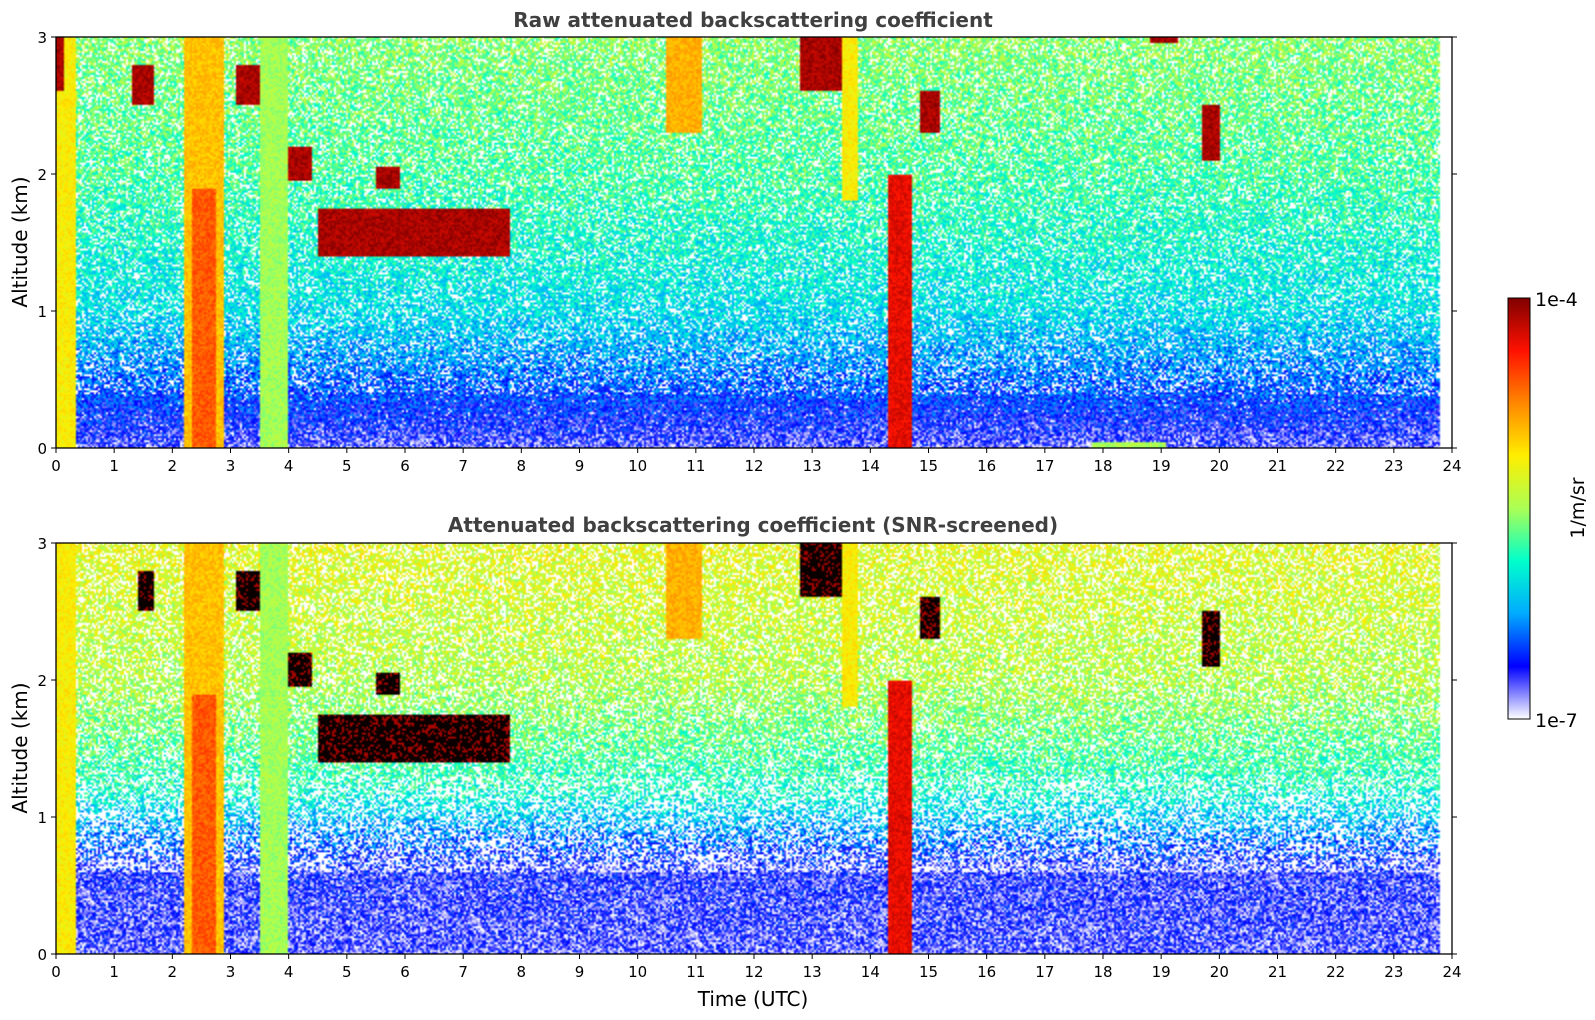  I want to click on colorbar-min-label: 1e-7, so click(1556, 721).